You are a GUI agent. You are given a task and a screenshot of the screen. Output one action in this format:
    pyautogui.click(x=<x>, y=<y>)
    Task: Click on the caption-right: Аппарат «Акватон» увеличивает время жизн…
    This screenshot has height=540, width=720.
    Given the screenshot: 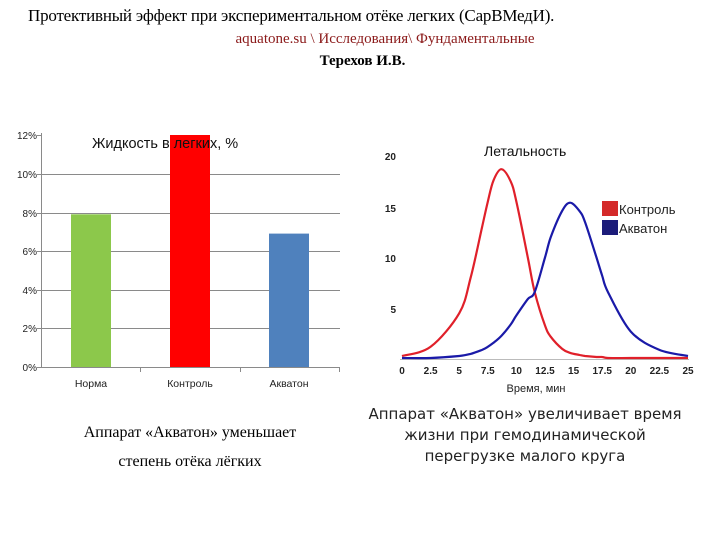 What is the action you would take?
    pyautogui.click(x=525, y=435)
    